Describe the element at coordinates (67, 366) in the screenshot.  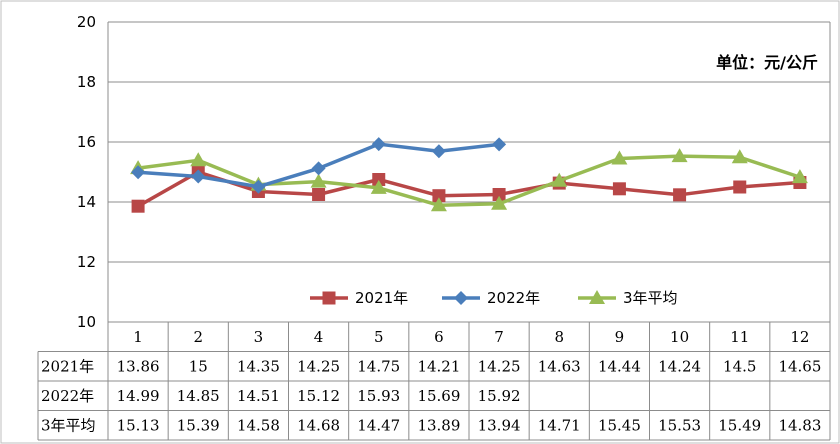
I see `table-row-label-1: 2021年` at that location.